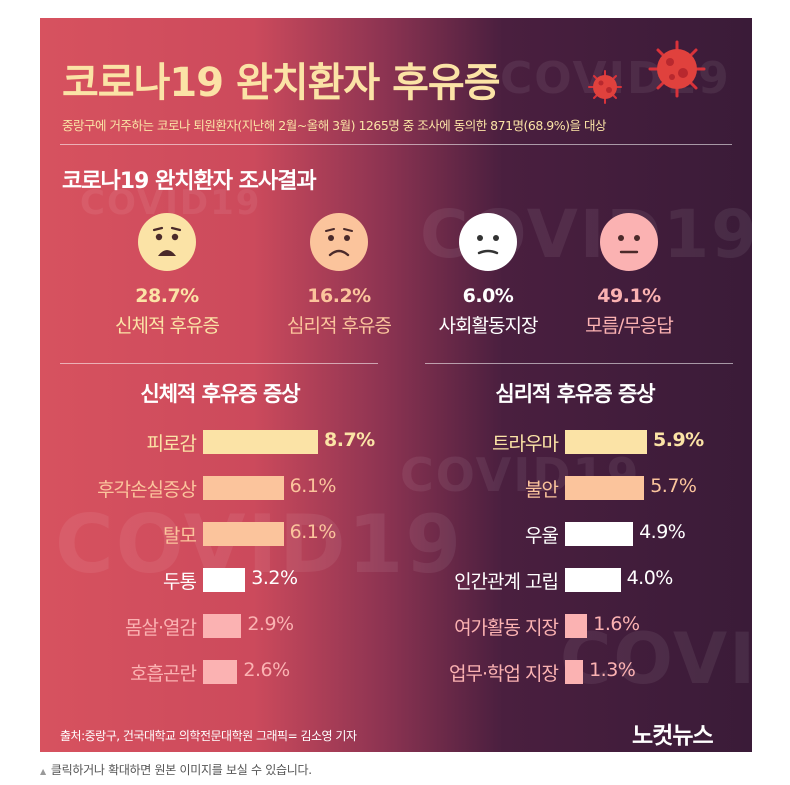  I want to click on caption: ▲ 클릭하거나 확대하면 원본 이미지를 보실 수 있습니다., so click(176, 769).